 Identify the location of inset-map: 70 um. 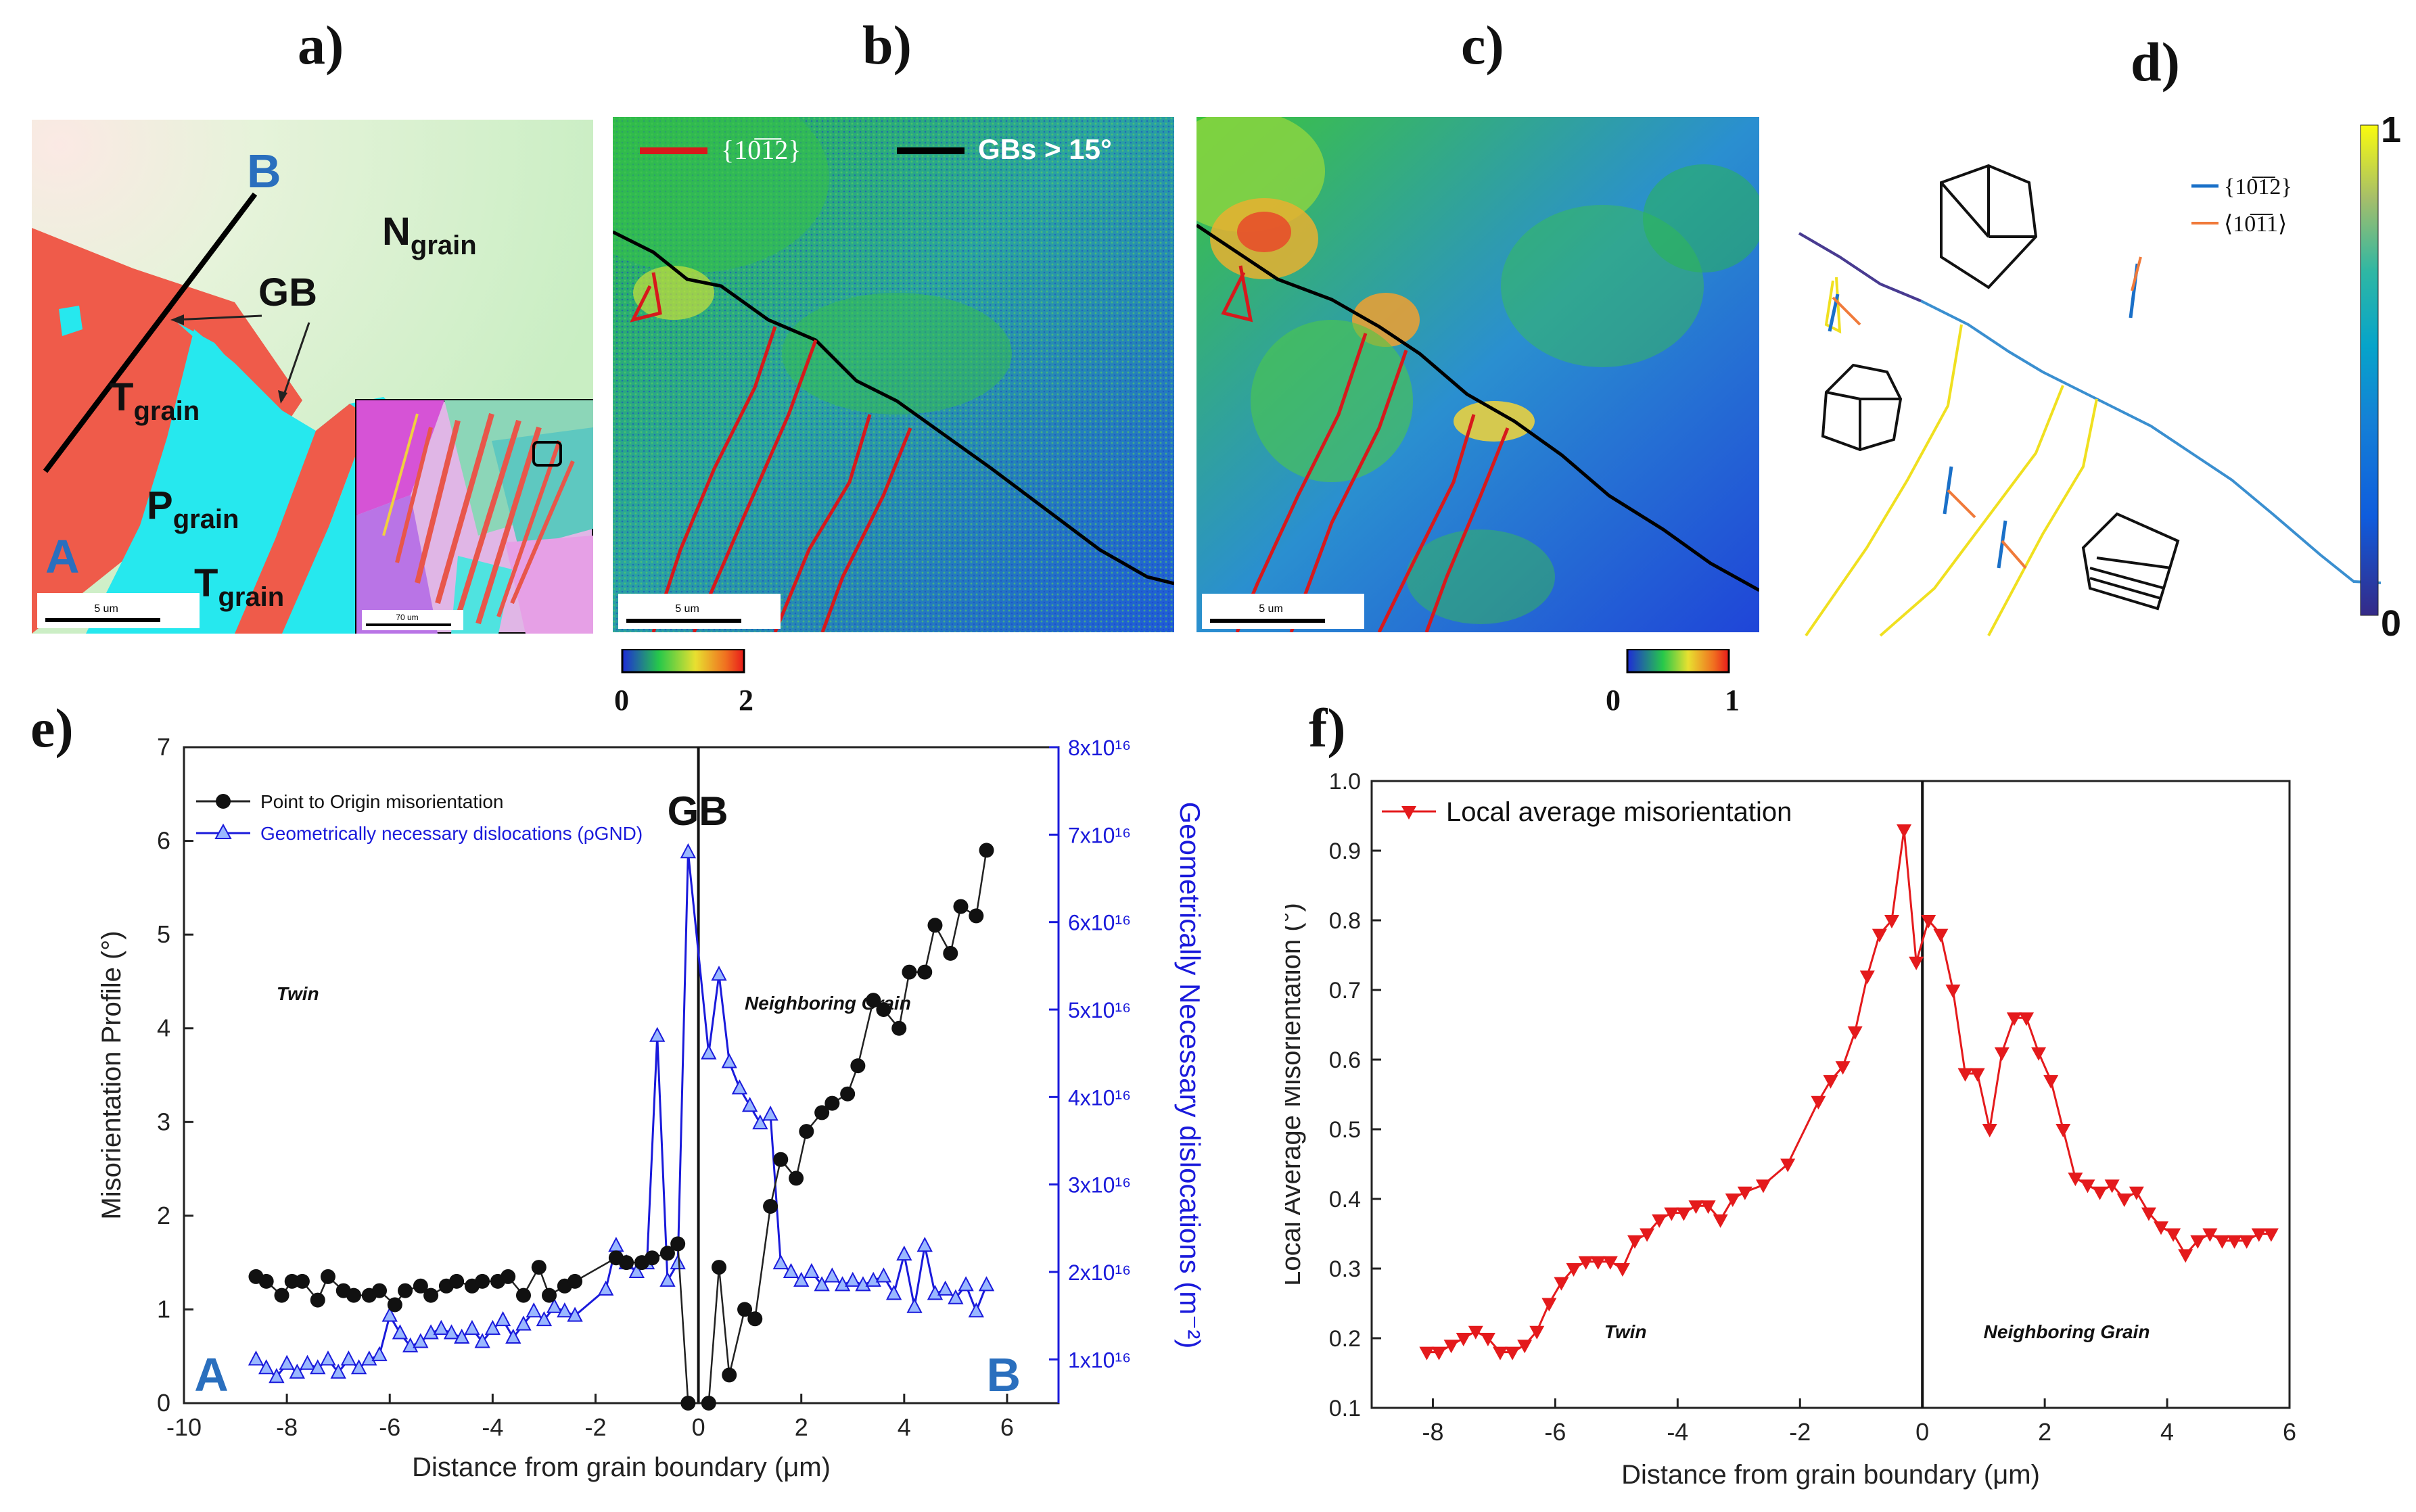
(474, 516).